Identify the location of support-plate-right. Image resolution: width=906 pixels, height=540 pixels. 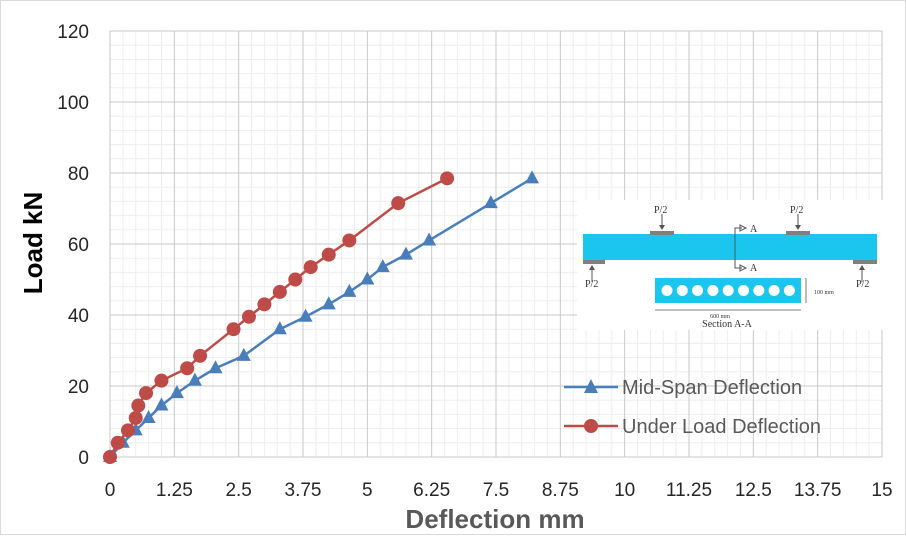
(865, 262).